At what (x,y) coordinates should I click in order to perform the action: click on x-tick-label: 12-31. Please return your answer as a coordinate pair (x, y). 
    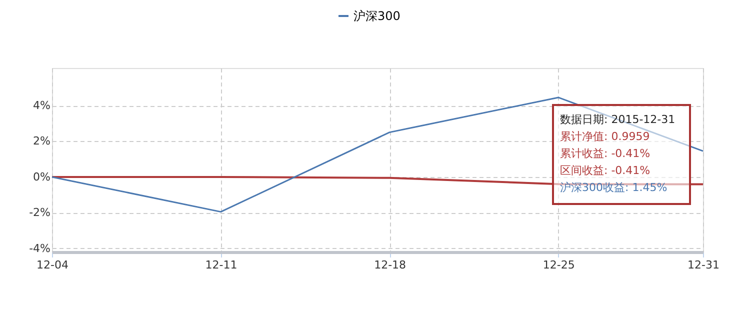
    Looking at the image, I should click on (704, 265).